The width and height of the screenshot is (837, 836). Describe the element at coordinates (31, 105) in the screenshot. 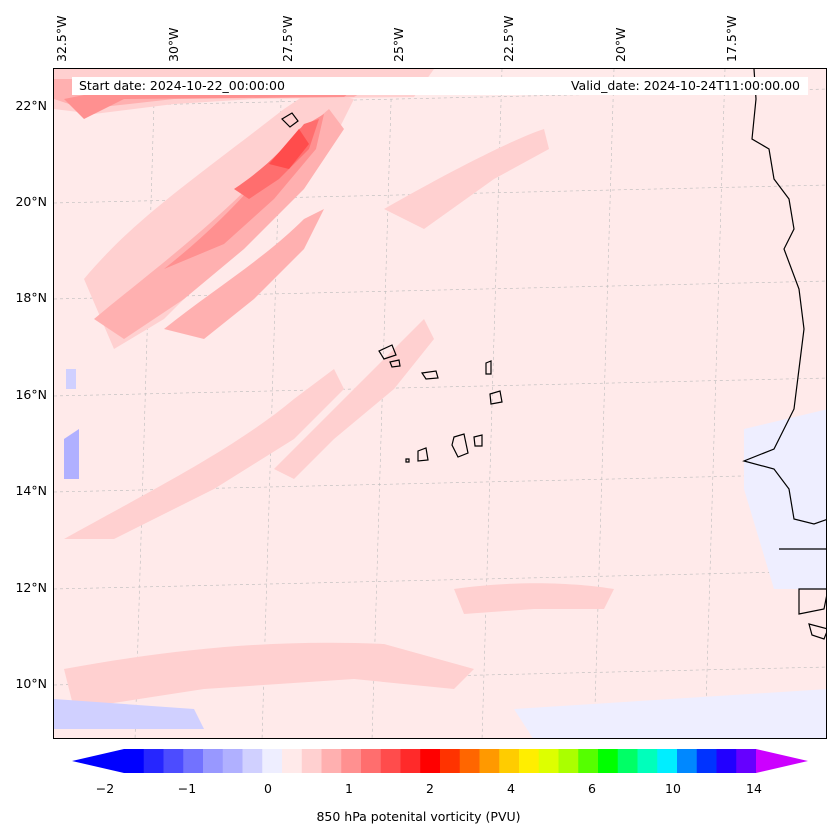

I see `latitude-label: 22°N` at that location.